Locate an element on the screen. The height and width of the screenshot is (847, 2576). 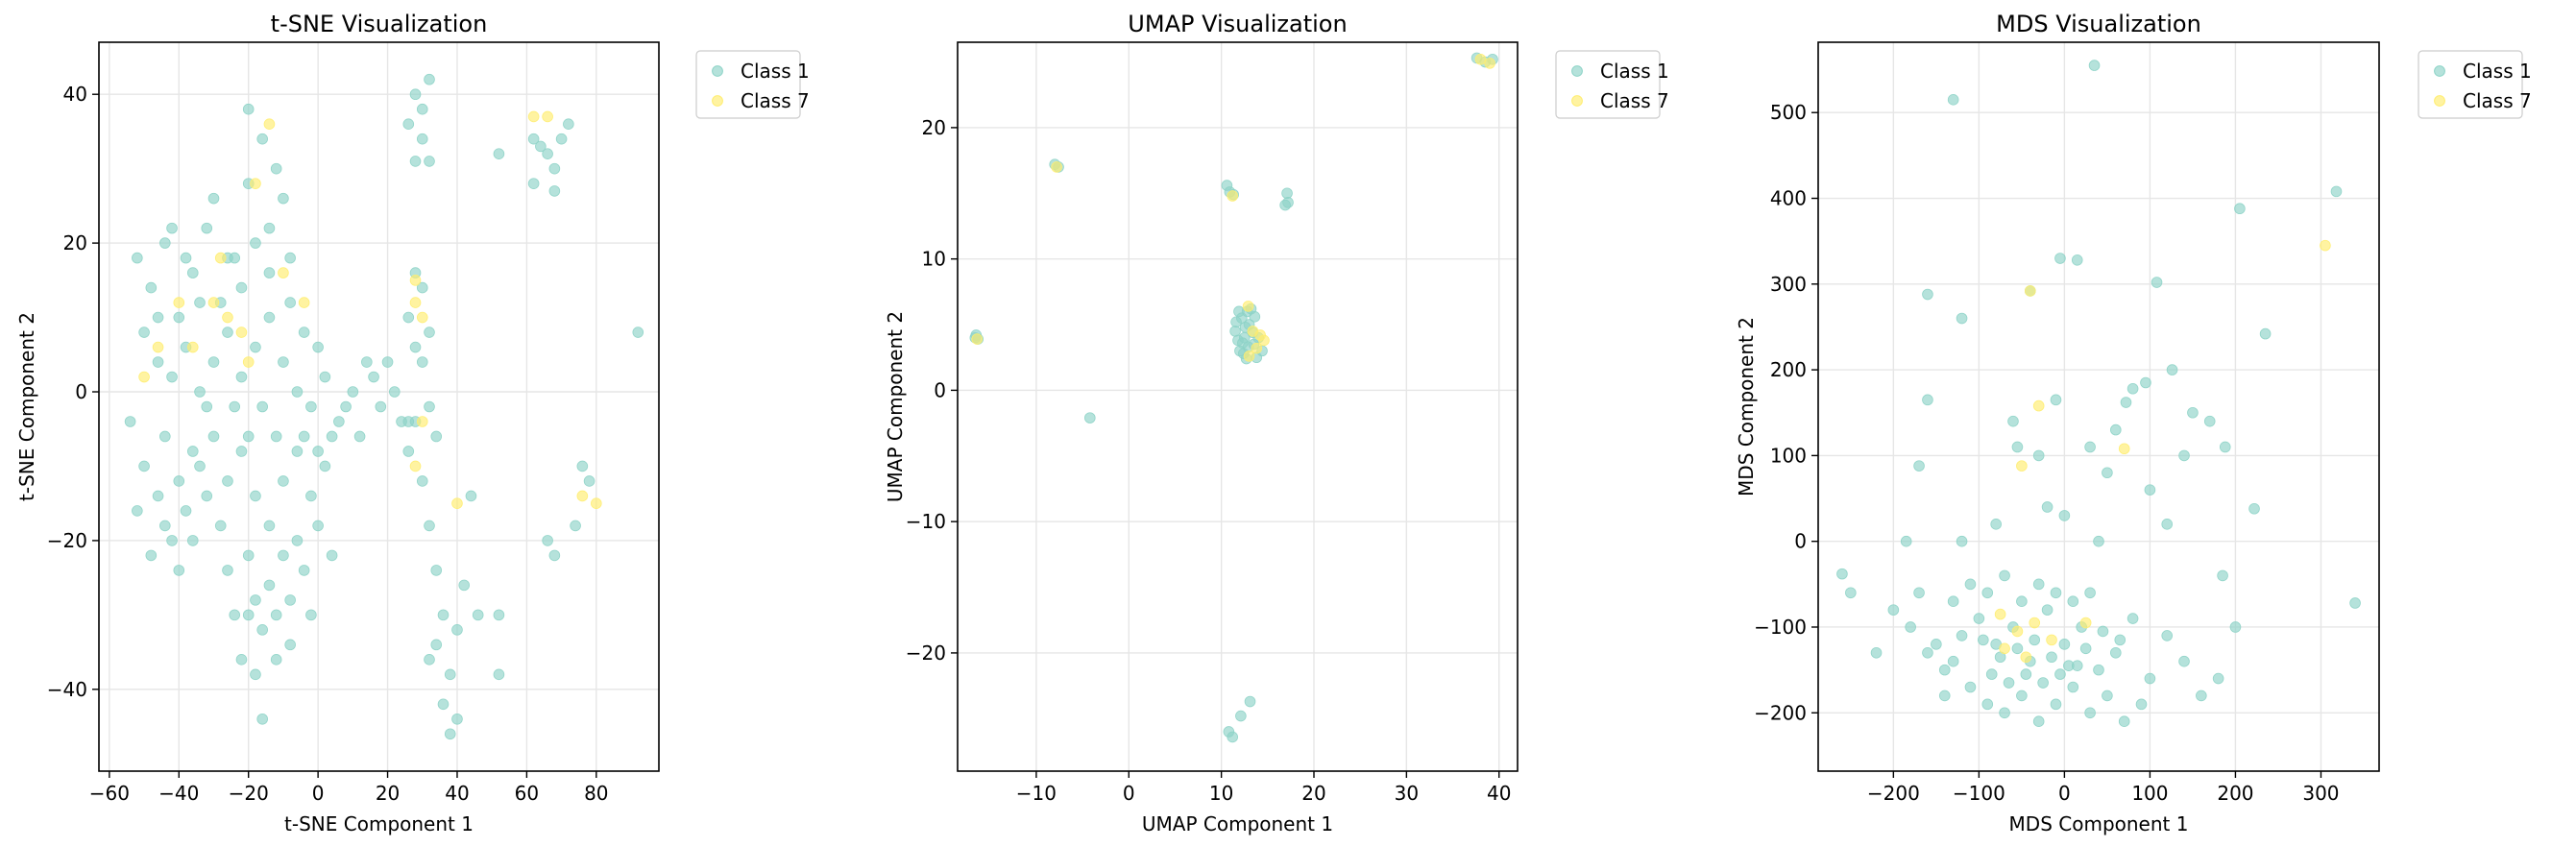
y-tick-label: −200 is located at coordinates (1780, 712).